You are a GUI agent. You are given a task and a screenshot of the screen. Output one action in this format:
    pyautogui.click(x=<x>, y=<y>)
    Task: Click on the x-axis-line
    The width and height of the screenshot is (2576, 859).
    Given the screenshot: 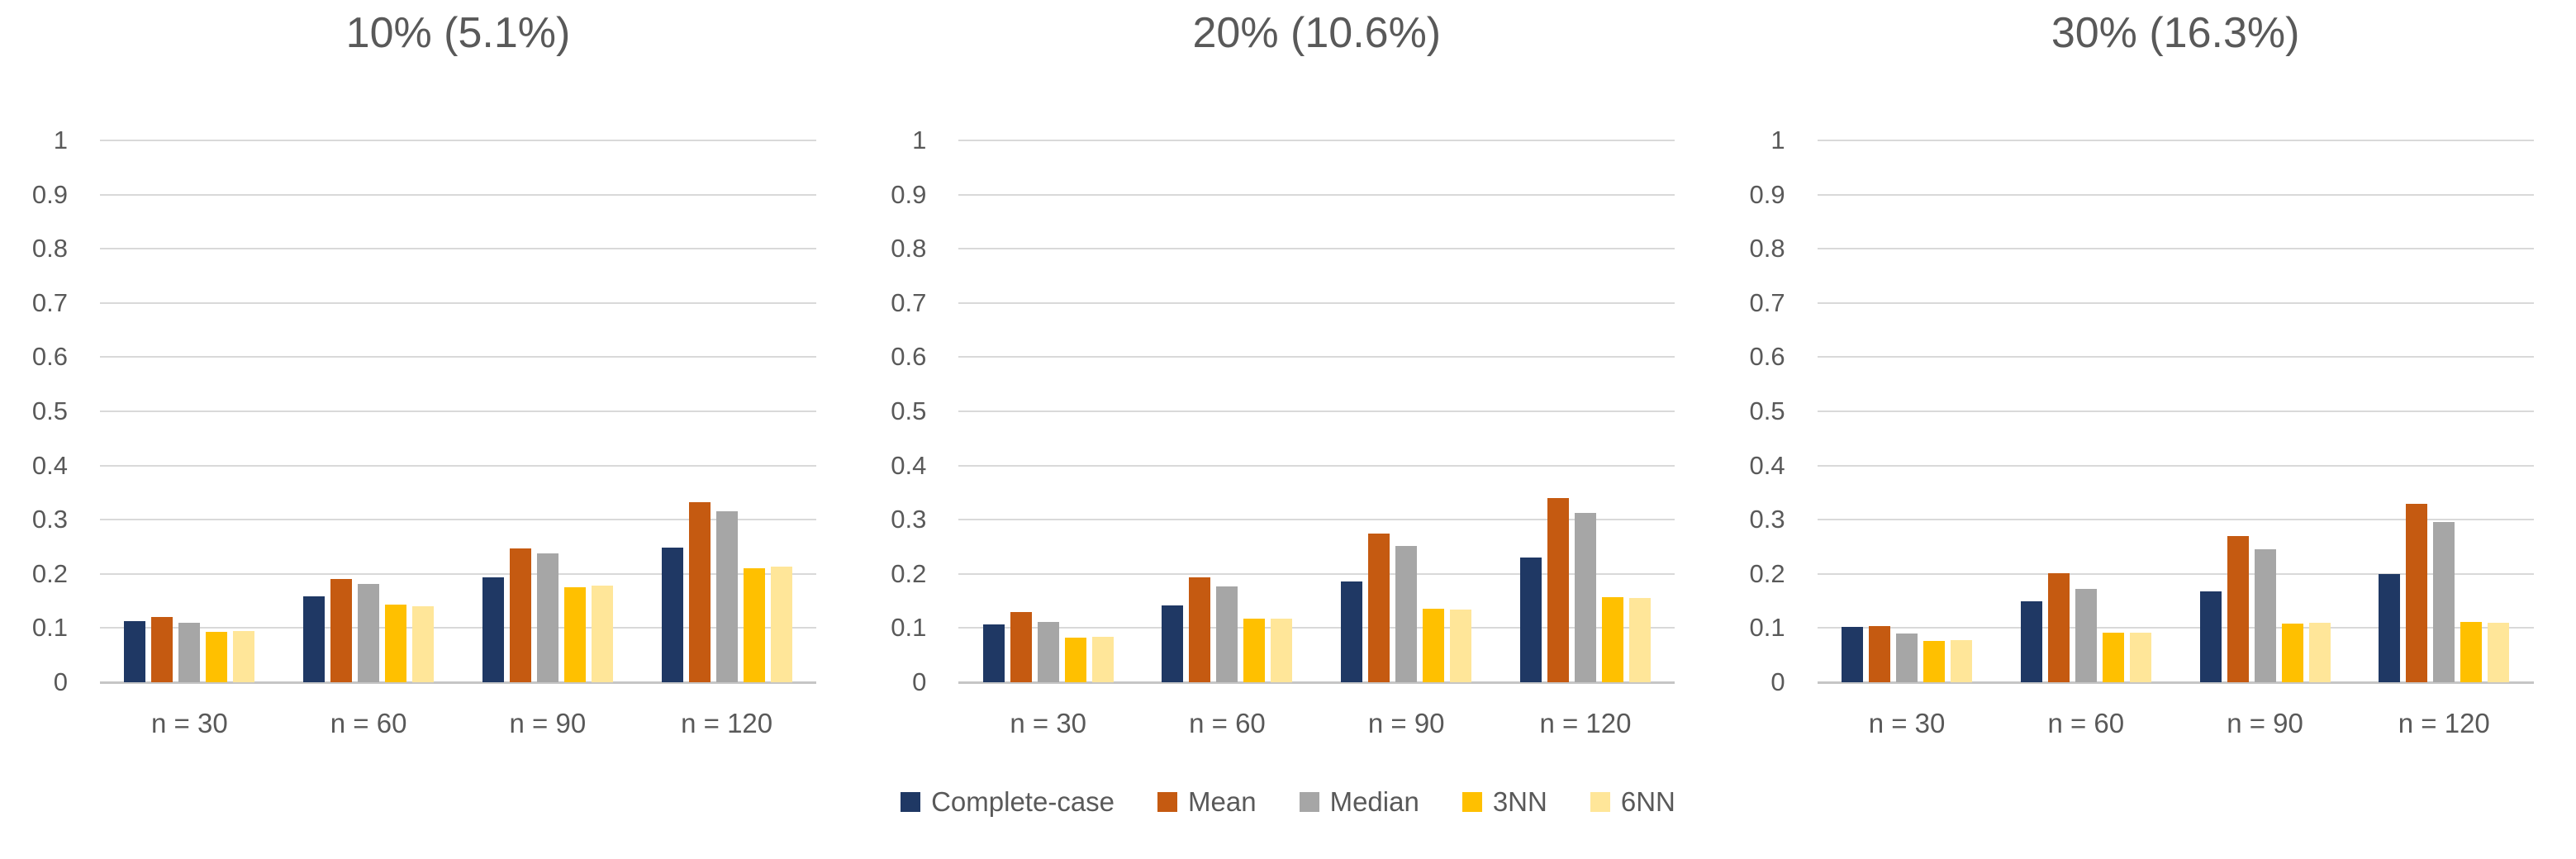 What is the action you would take?
    pyautogui.click(x=1316, y=682)
    